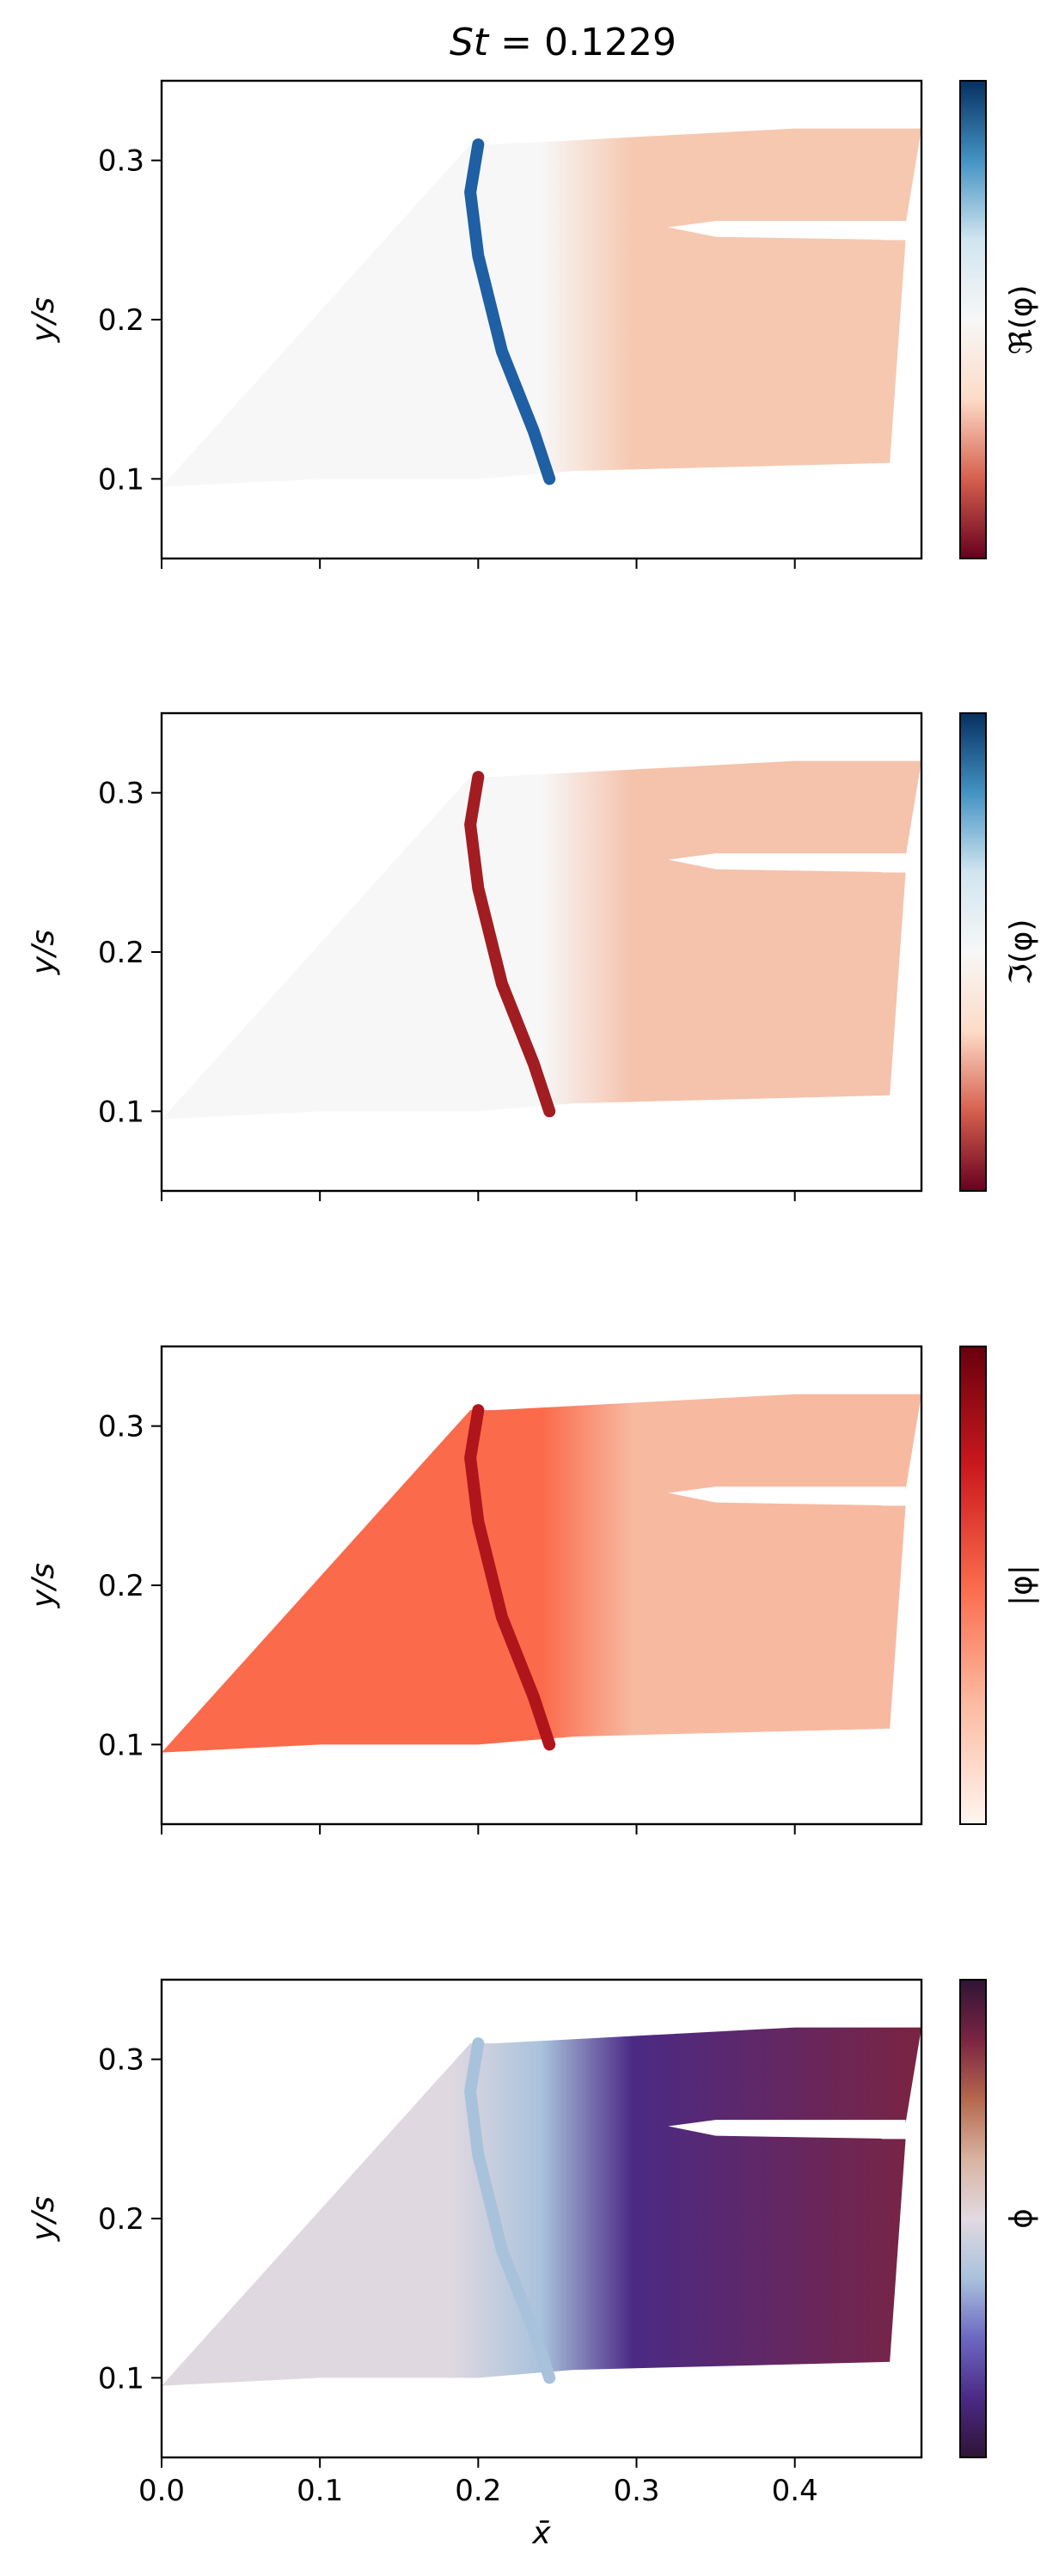 This screenshot has height=2576, width=1059. What do you see at coordinates (541, 2533) in the screenshot?
I see `x-axis-label: x̄` at bounding box center [541, 2533].